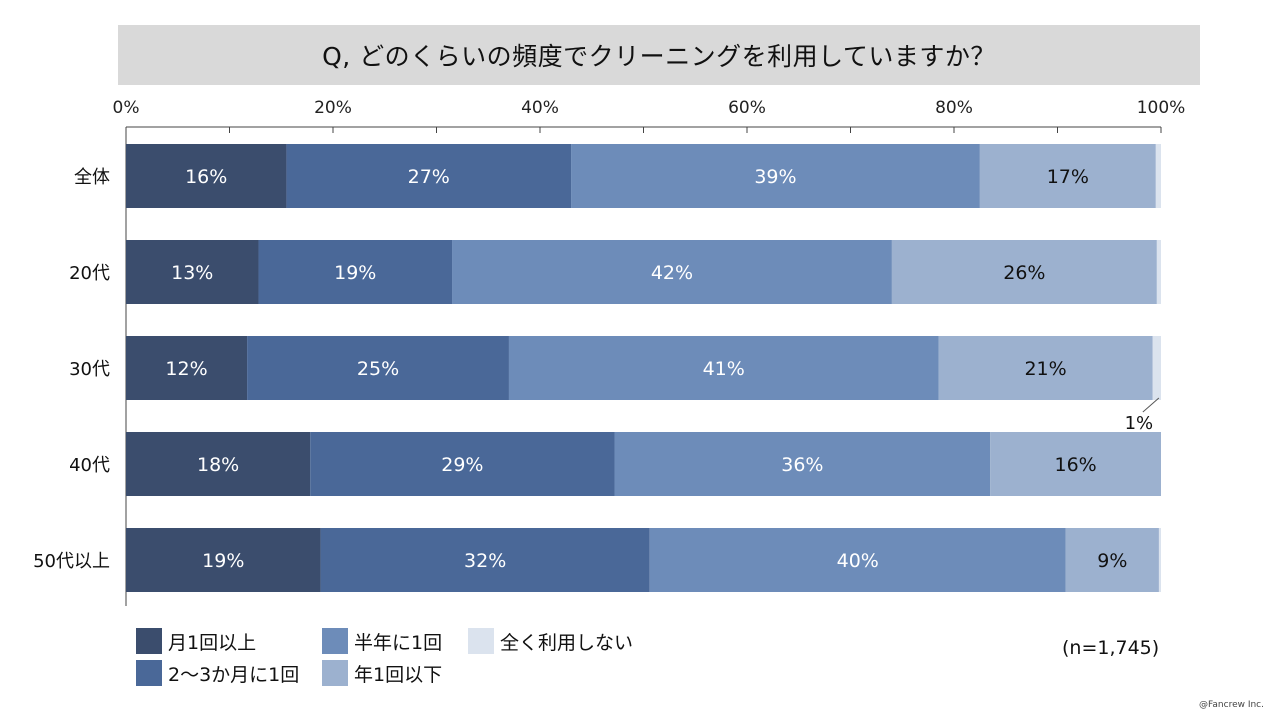 The height and width of the screenshot is (720, 1280). Describe the element at coordinates (92, 177) in the screenshot. I see `category-label: 全体` at that location.